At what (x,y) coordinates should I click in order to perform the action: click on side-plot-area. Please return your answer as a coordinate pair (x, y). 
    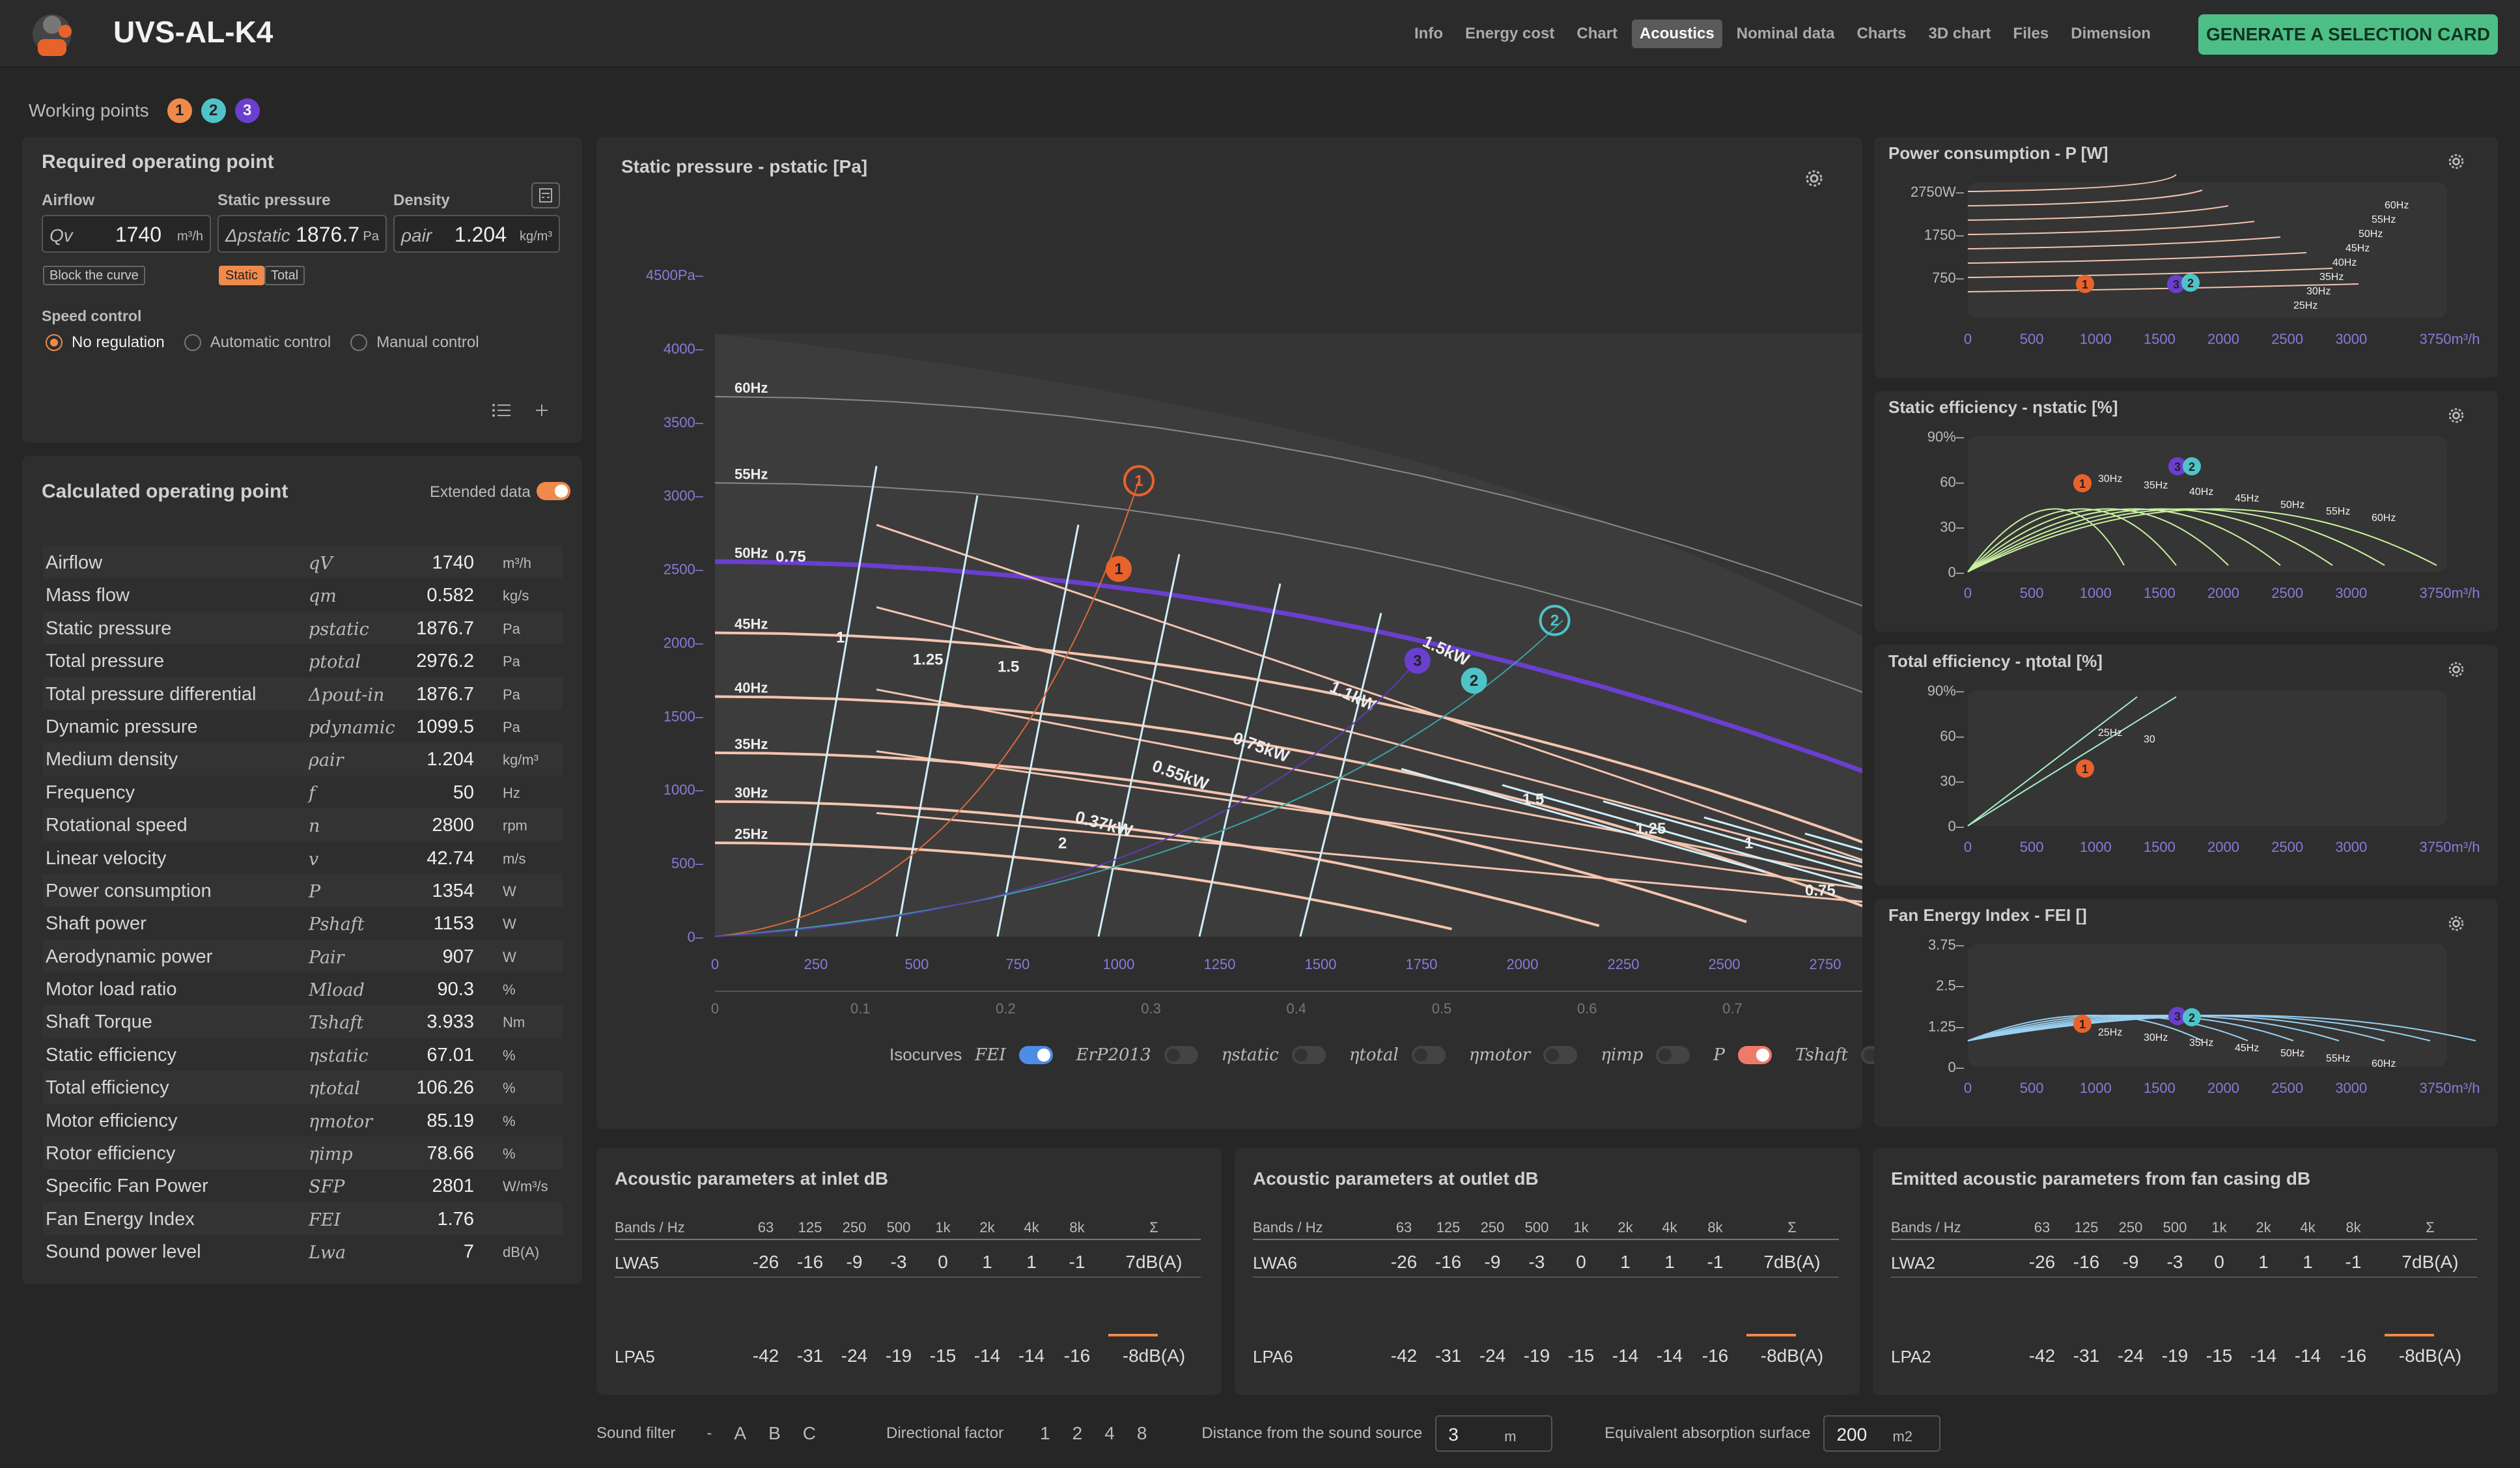
    Looking at the image, I should click on (2207, 758).